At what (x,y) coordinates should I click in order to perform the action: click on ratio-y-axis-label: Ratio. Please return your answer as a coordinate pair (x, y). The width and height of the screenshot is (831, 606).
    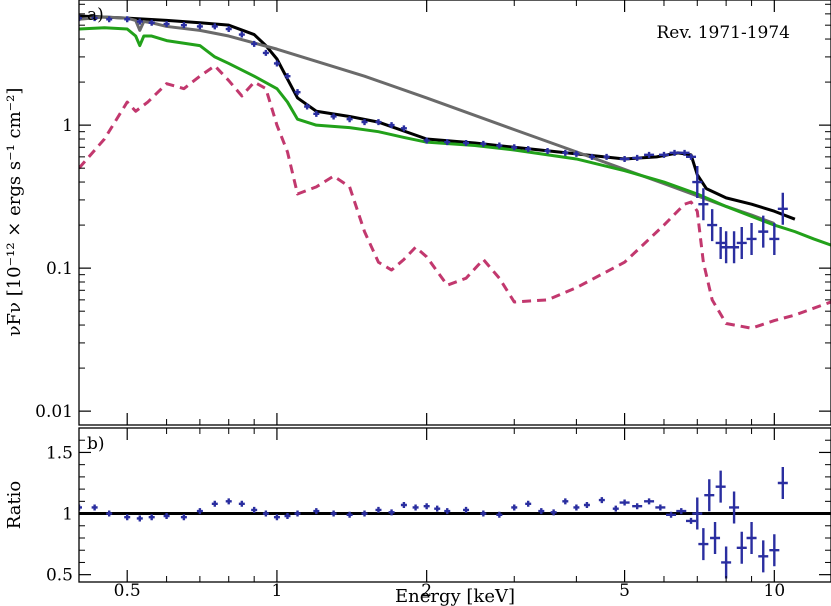
    Looking at the image, I should click on (14, 505).